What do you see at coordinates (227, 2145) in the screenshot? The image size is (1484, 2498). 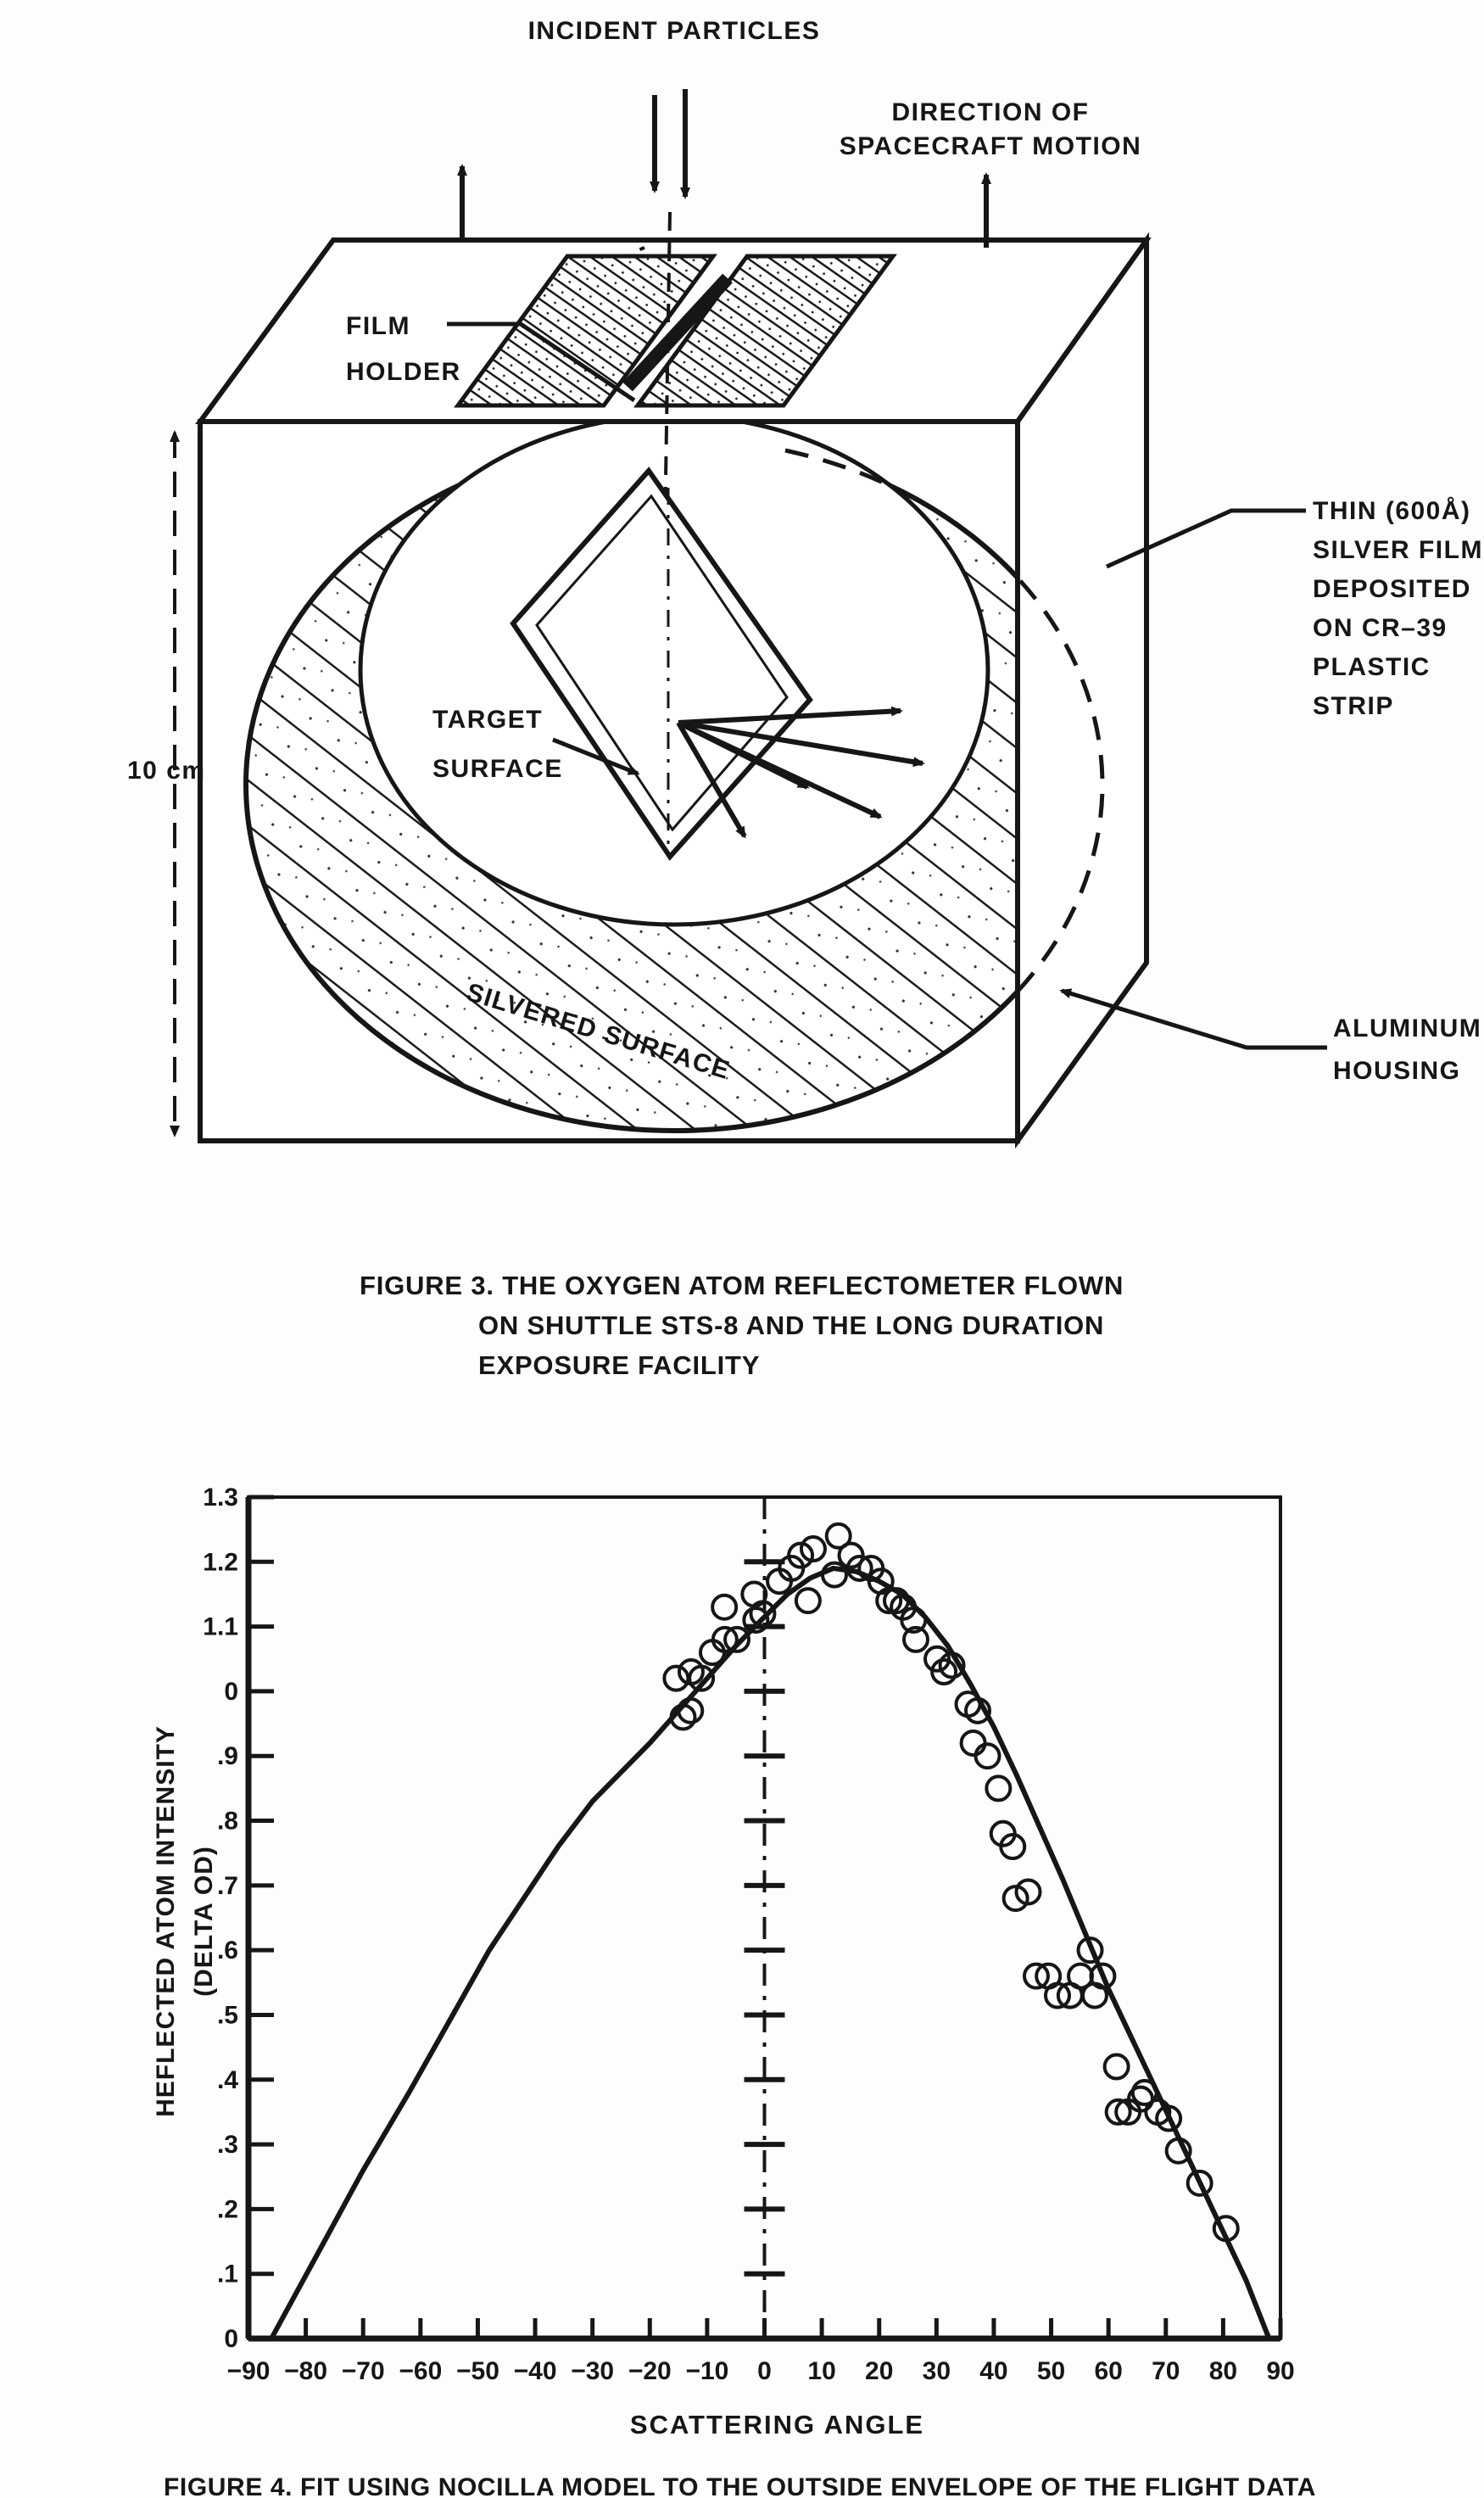 I see `y-tick-label: .3` at bounding box center [227, 2145].